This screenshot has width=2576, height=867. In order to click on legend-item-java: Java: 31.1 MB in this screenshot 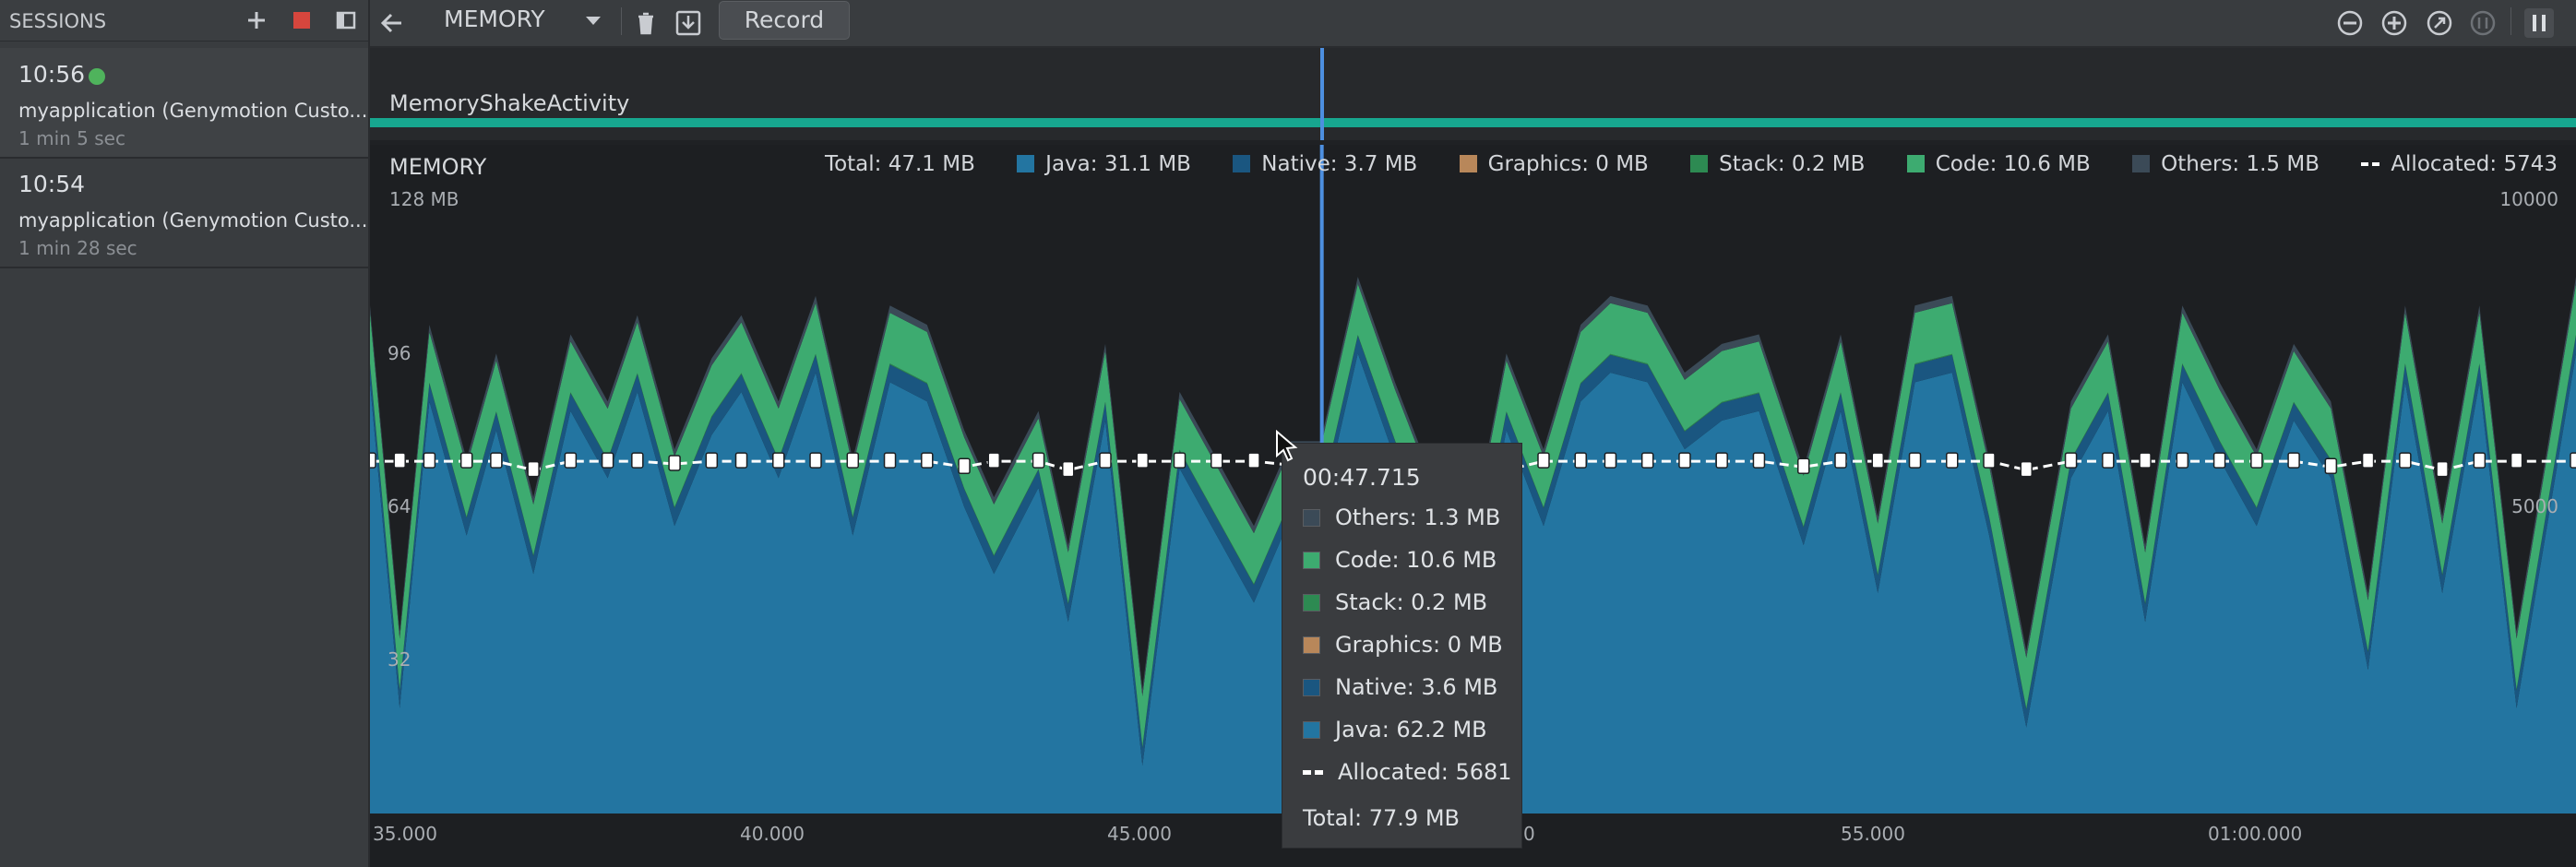, I will do `click(1104, 164)`.